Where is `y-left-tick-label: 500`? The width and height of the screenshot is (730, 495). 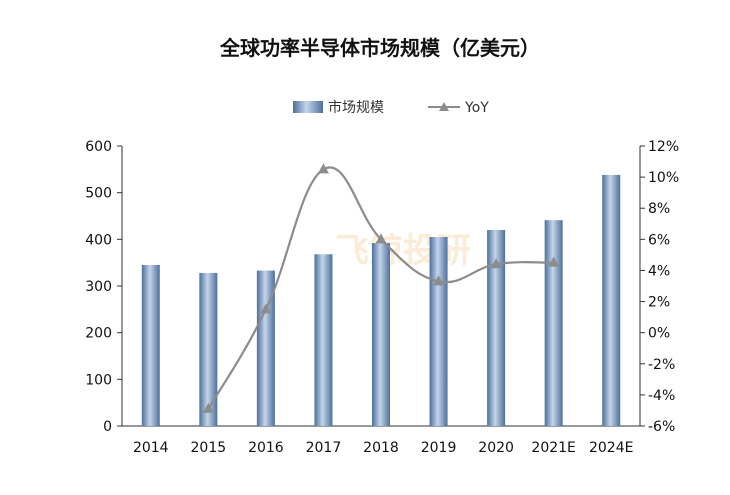
y-left-tick-label: 500 is located at coordinates (98, 194).